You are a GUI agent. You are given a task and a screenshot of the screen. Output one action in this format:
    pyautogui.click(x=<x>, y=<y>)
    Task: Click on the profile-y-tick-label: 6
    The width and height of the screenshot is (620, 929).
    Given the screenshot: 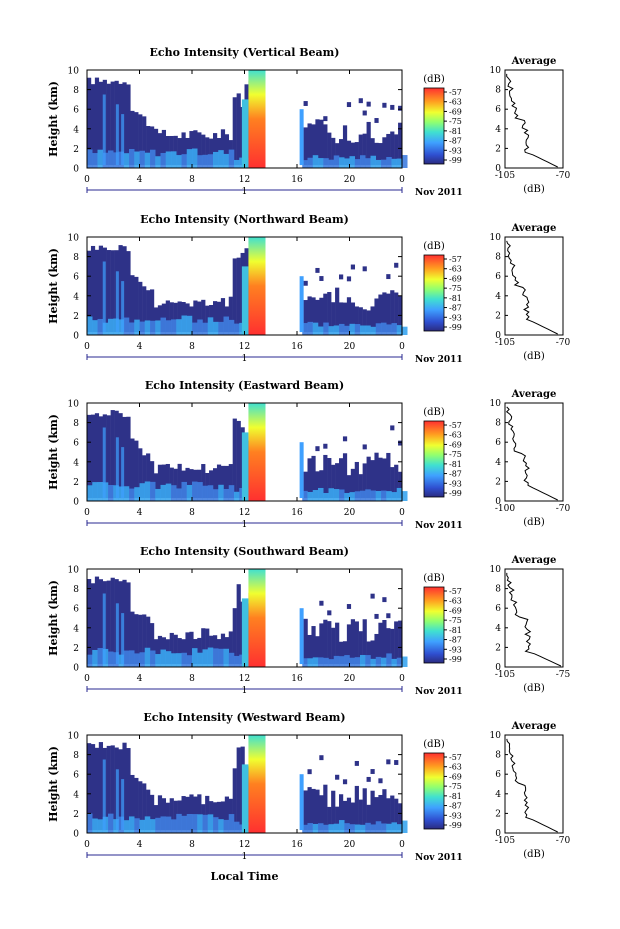 What is the action you would take?
    pyautogui.click(x=498, y=775)
    